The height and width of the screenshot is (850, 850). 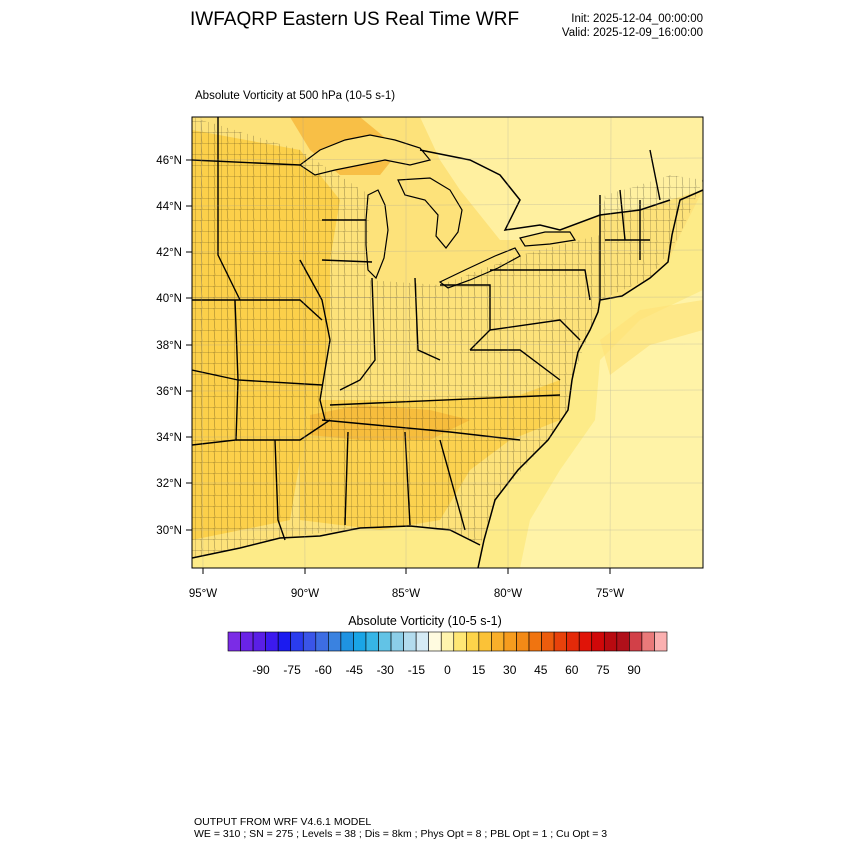 I want to click on lat-label-34: 34°N, so click(x=169, y=438).